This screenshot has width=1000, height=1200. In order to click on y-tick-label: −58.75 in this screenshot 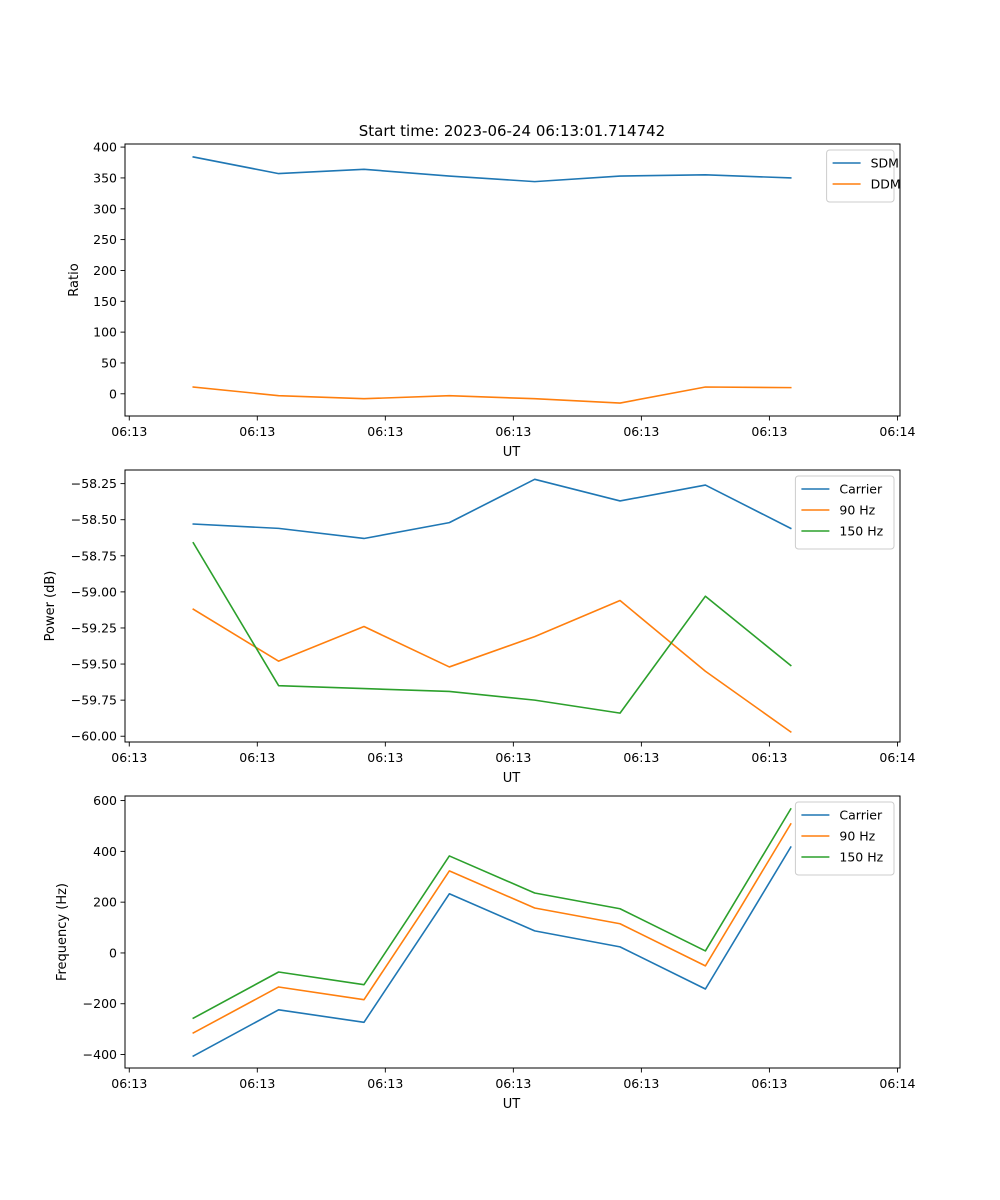, I will do `click(94, 555)`.